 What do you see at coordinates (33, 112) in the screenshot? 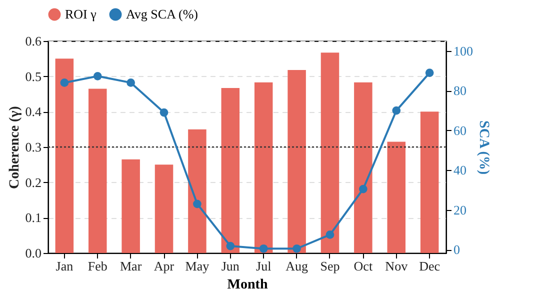
I see `y-tick-label: 0.4` at bounding box center [33, 112].